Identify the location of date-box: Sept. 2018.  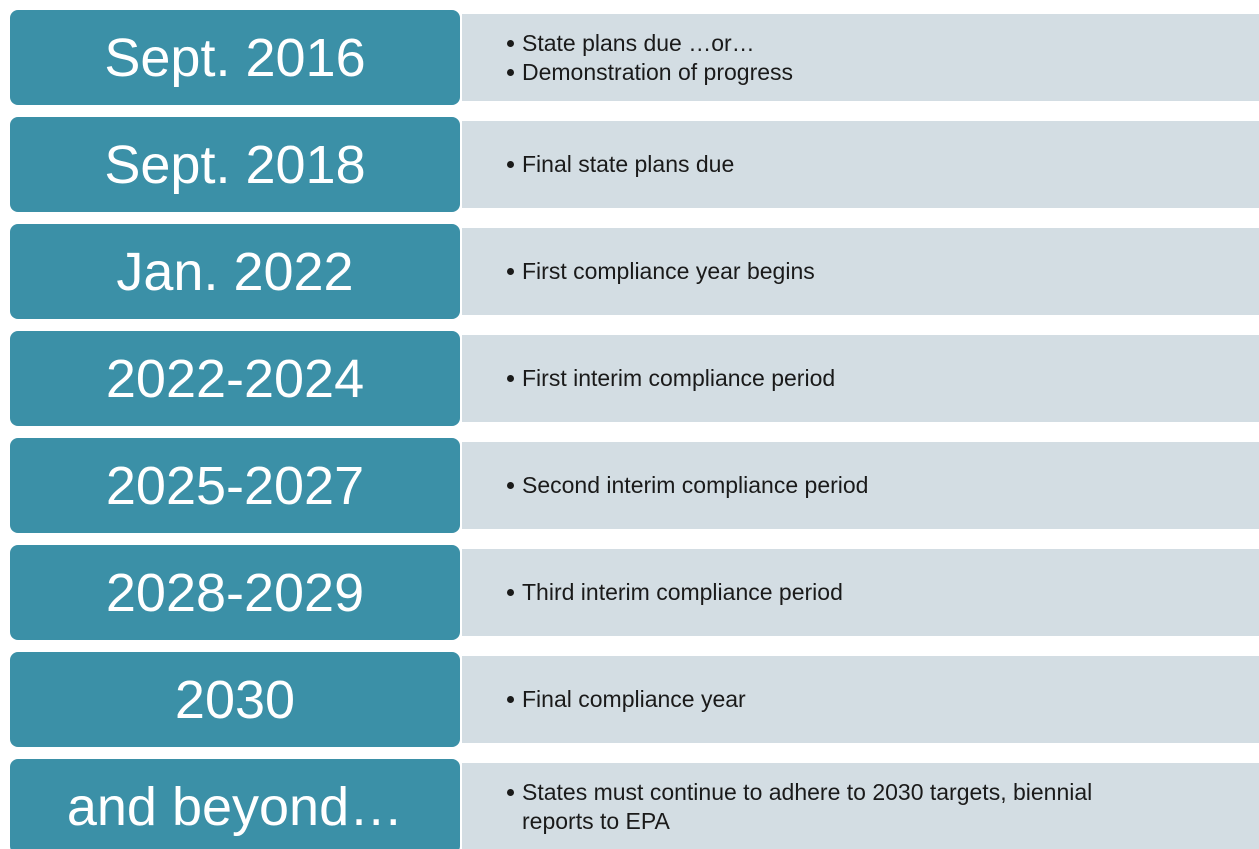
(235, 164).